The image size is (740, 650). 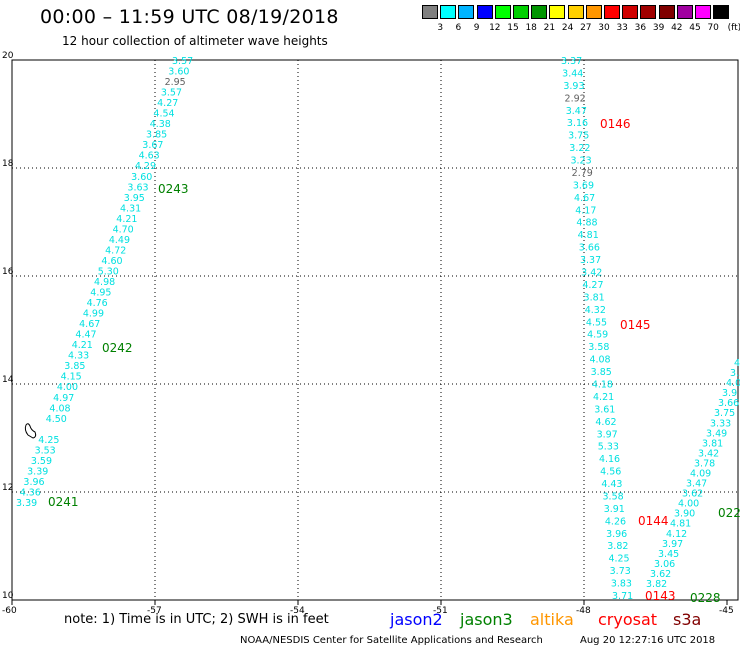 What do you see at coordinates (111, 261) in the screenshot?
I see `swh-value-west: 4.60` at bounding box center [111, 261].